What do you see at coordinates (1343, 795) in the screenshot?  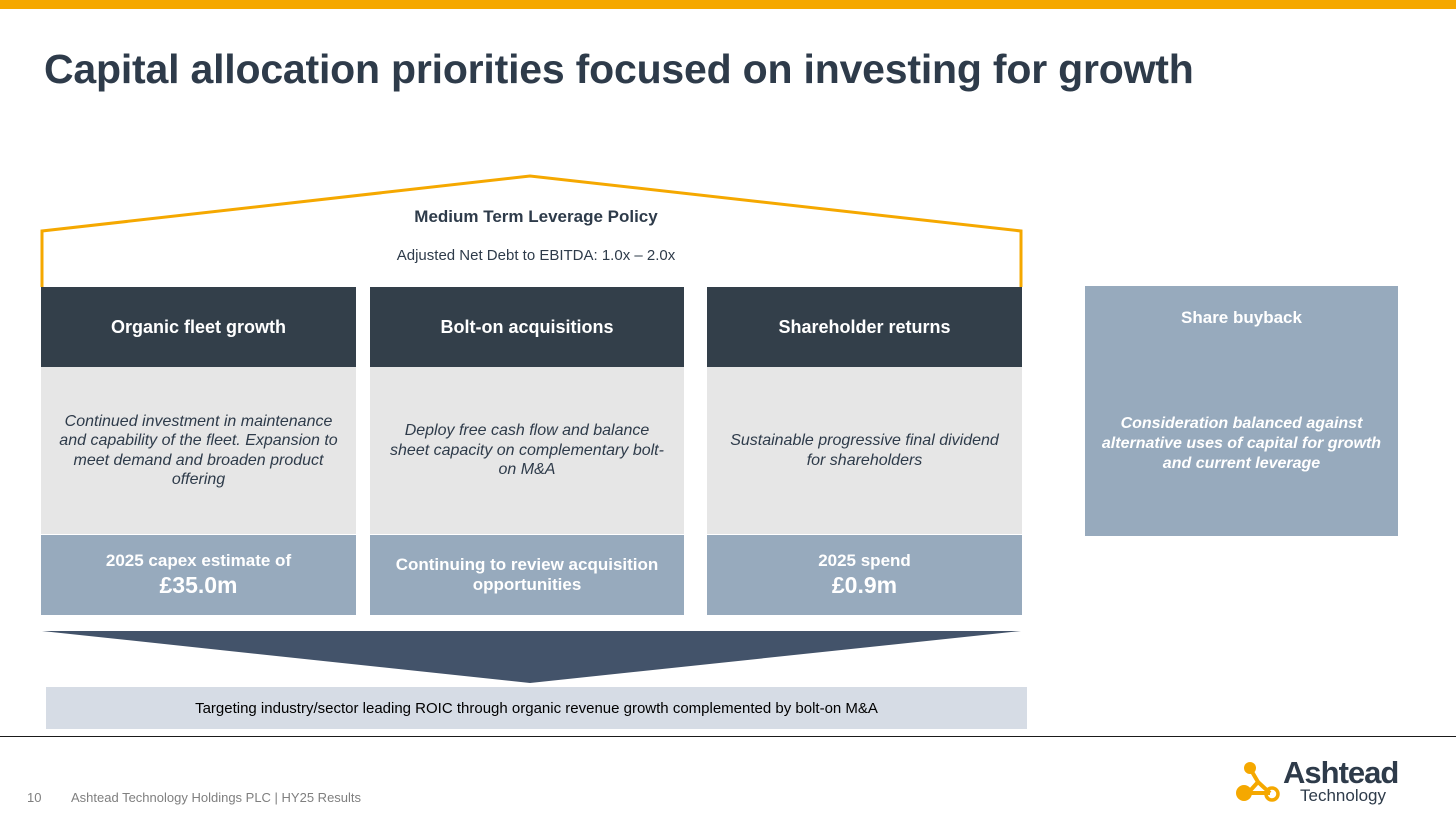 I see `logo-subtitle: Technology` at bounding box center [1343, 795].